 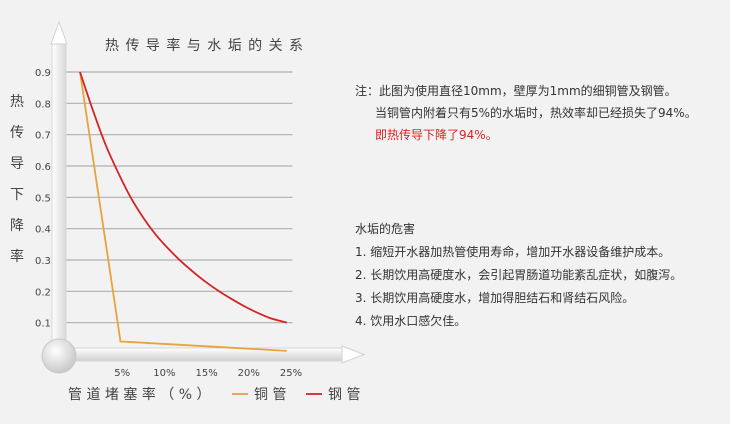 I want to click on y-tick-label: 0.9, so click(x=43, y=73).